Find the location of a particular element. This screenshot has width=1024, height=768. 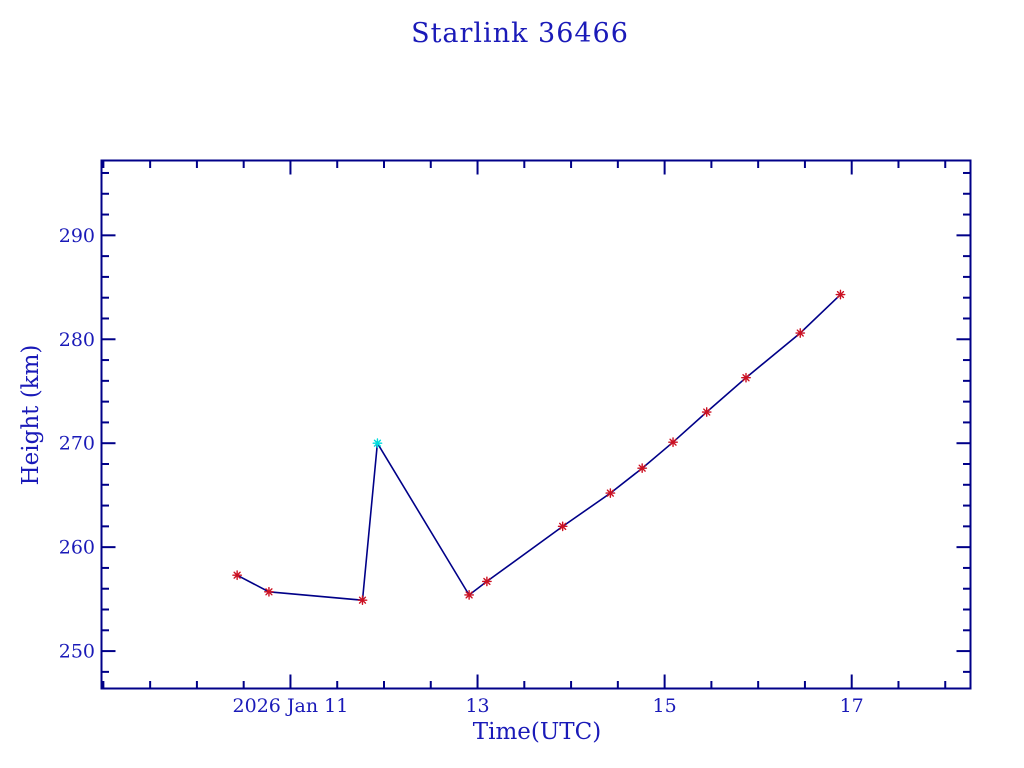

y-tick-label: 290 is located at coordinates (77, 236).